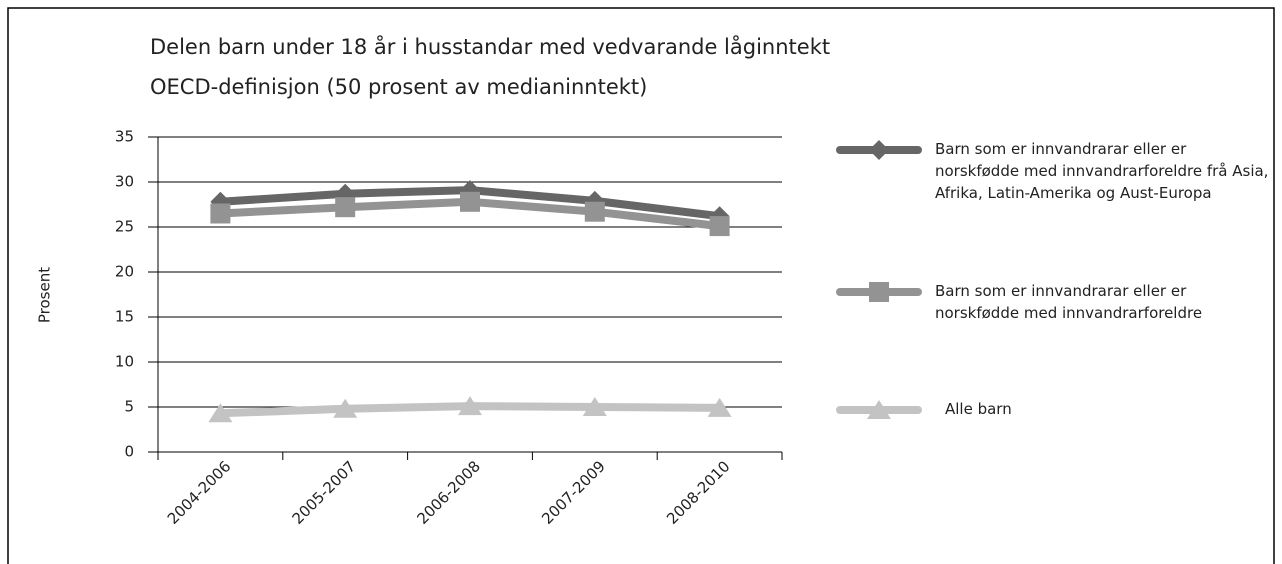  Describe the element at coordinates (45, 295) in the screenshot. I see `y-axis-label: Prosent` at that location.